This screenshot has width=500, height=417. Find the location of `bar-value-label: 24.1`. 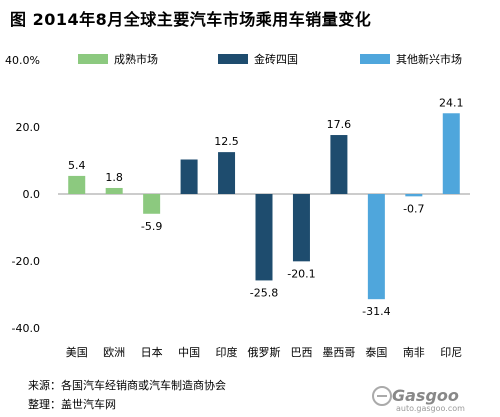

bar-value-label: 24.1 is located at coordinates (451, 102).